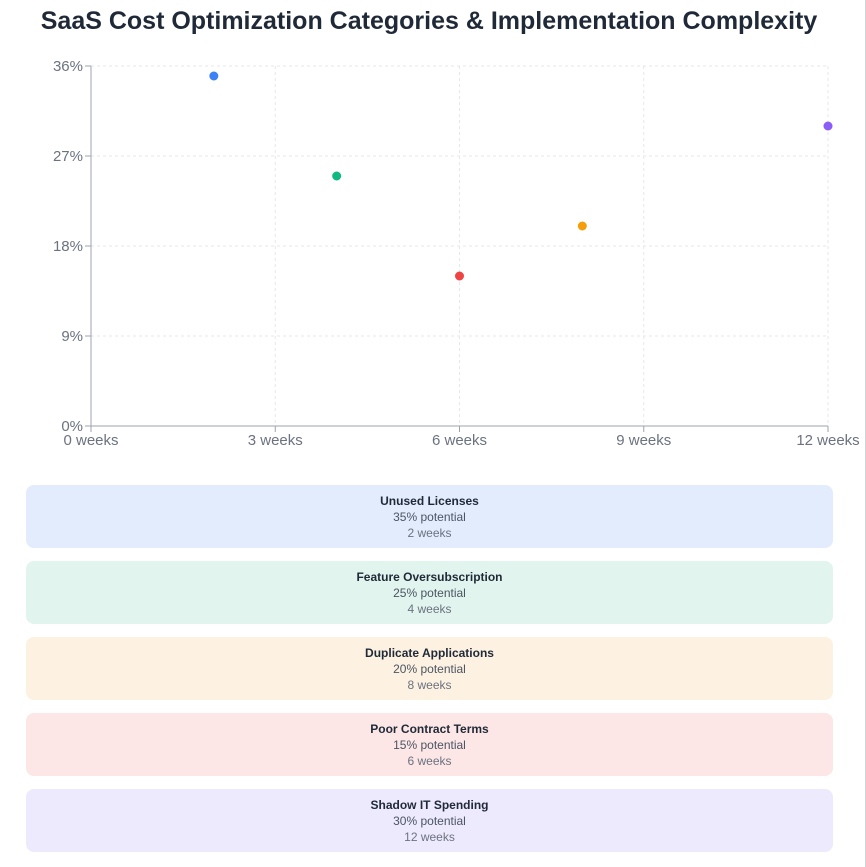  Describe the element at coordinates (429, 760) in the screenshot. I see `card-time: 6 weeks` at that location.